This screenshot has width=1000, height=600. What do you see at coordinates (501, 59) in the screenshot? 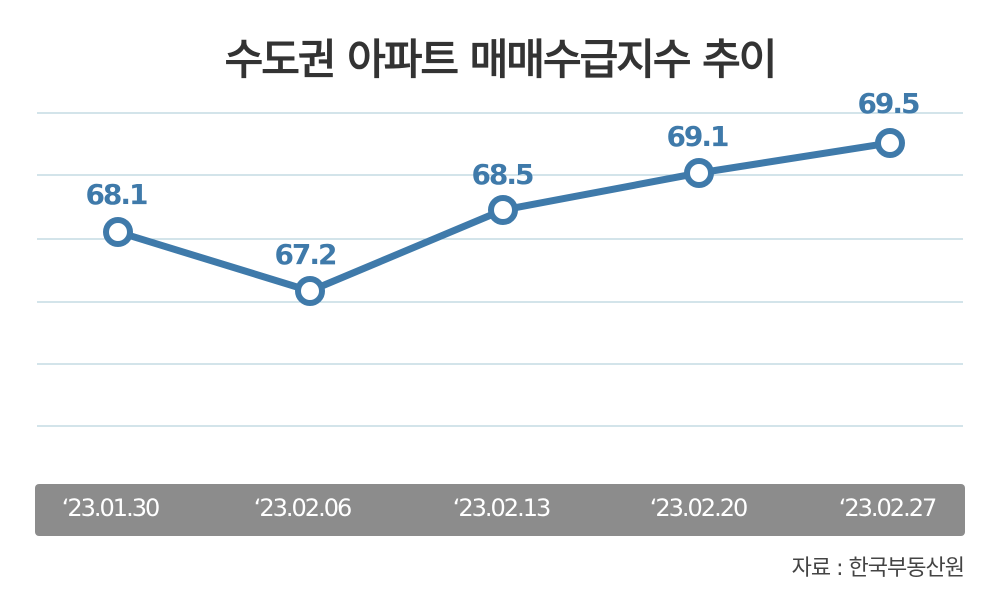
I see `chart-title: 수도권 아파트 매매수급지수 추이` at bounding box center [501, 59].